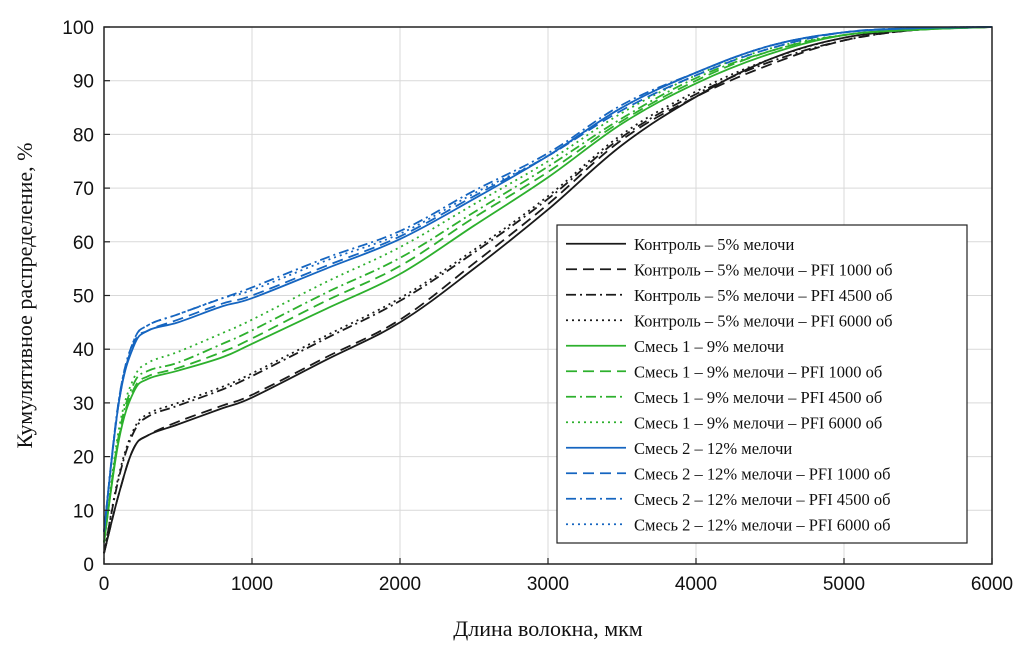 This screenshot has height=652, width=1024. What do you see at coordinates (104, 584) in the screenshot?
I see `x-tick-label: 0` at bounding box center [104, 584].